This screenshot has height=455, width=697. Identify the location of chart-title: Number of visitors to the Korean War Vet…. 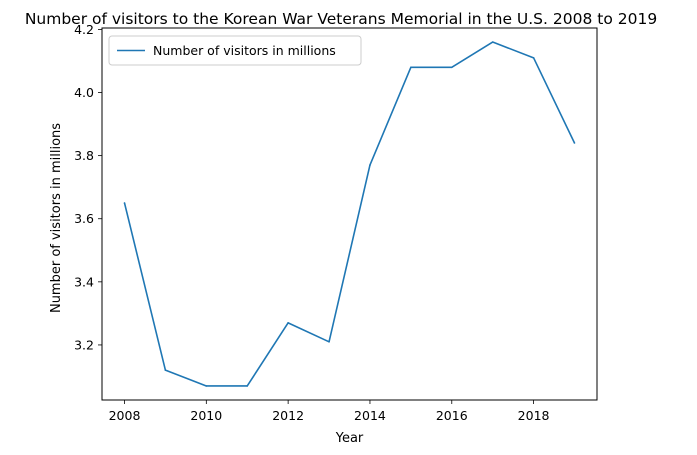
(341, 19).